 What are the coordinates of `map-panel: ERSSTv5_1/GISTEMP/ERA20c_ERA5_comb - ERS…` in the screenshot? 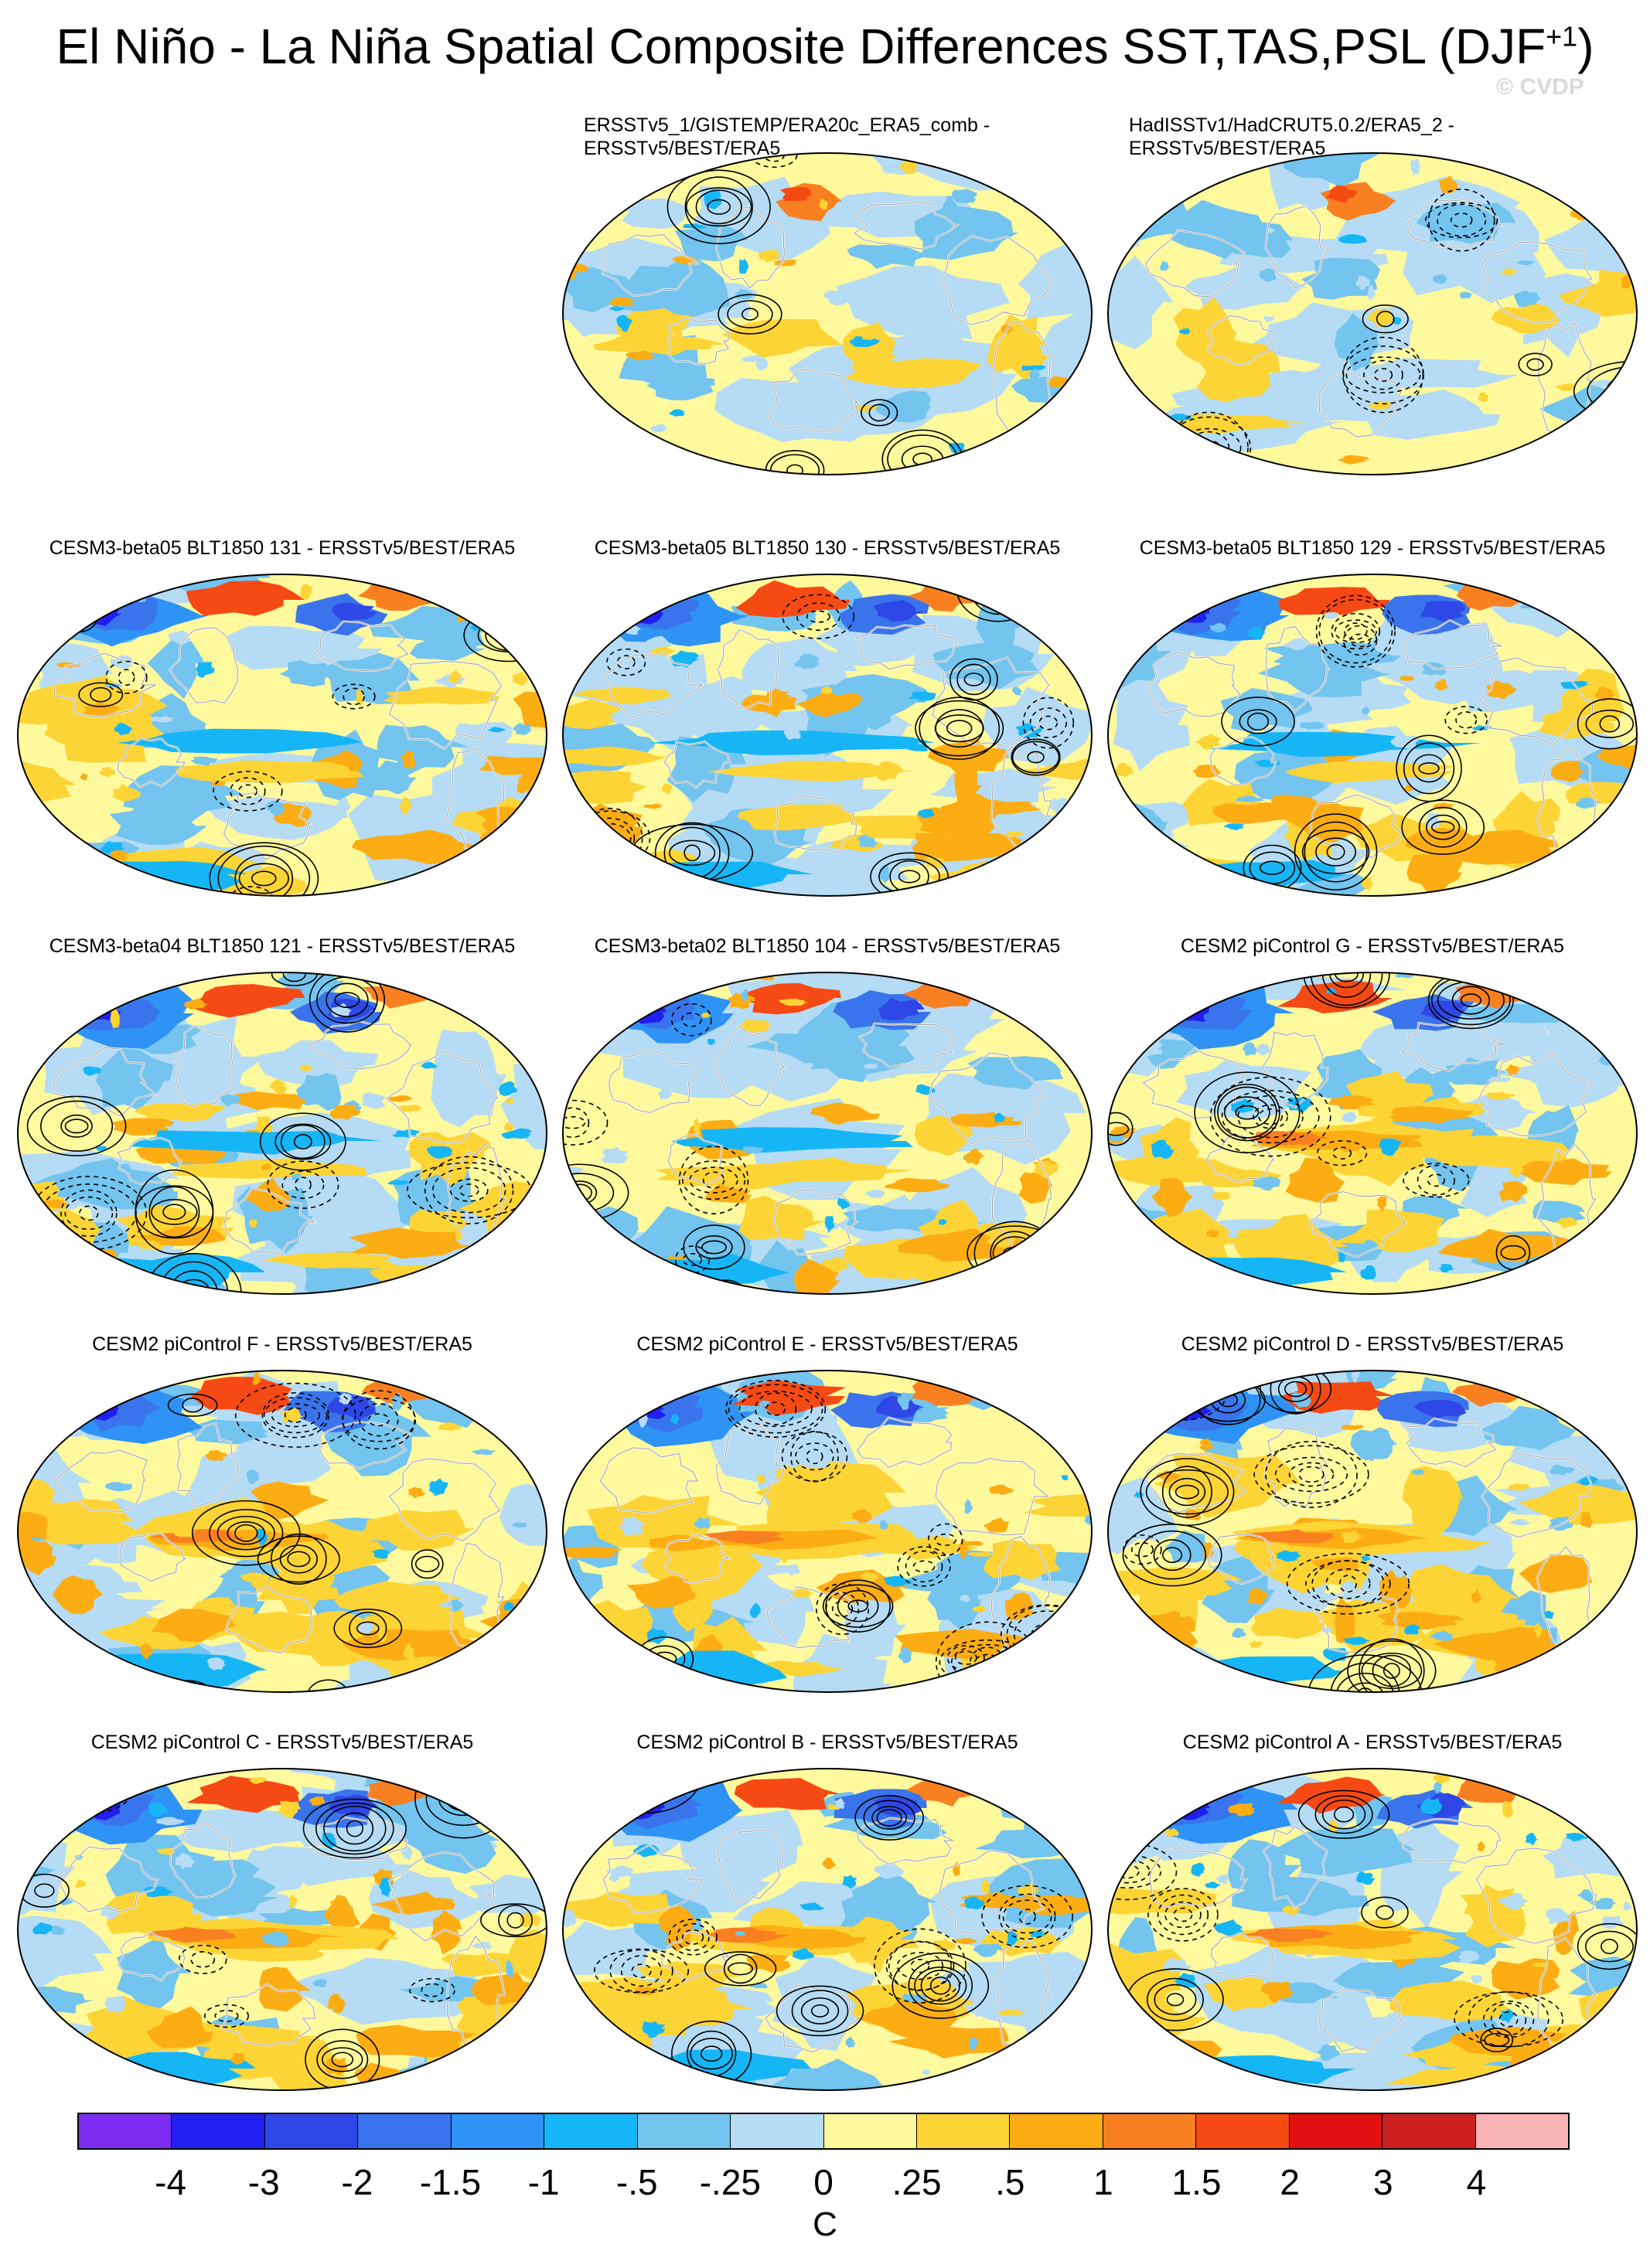 It's located at (827, 293).